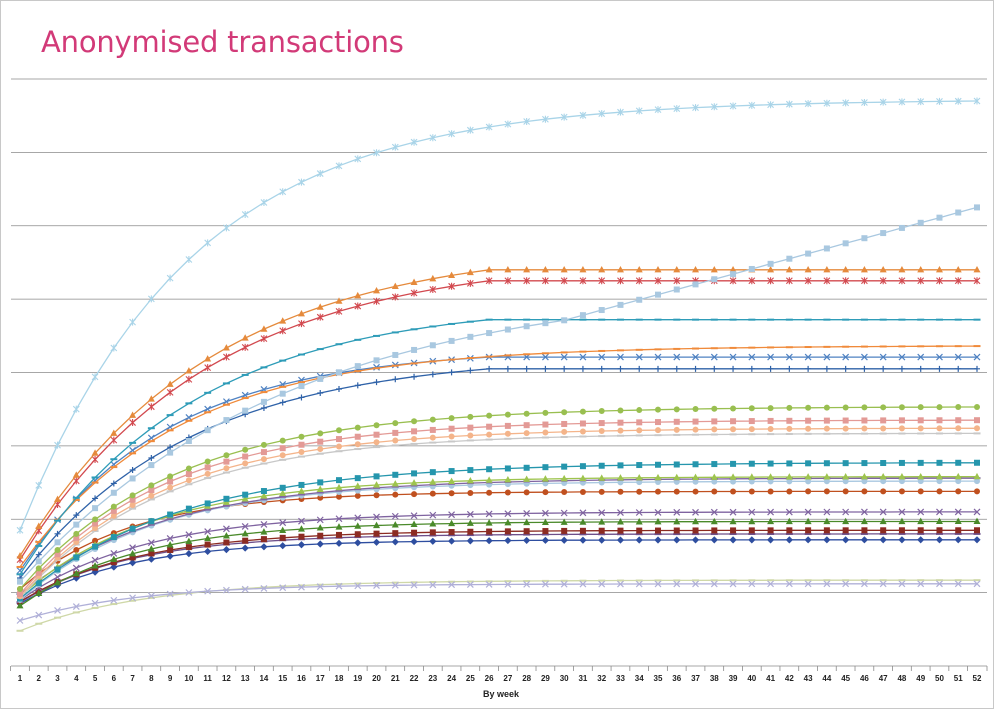 This screenshot has height=709, width=994. What do you see at coordinates (601, 678) in the screenshot?
I see `x-tick-label: 32` at bounding box center [601, 678].